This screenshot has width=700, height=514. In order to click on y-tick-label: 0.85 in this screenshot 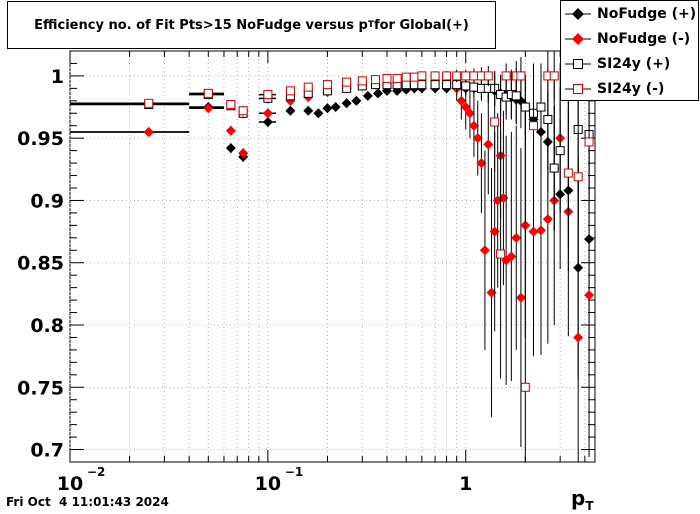, I will do `click(40, 264)`.